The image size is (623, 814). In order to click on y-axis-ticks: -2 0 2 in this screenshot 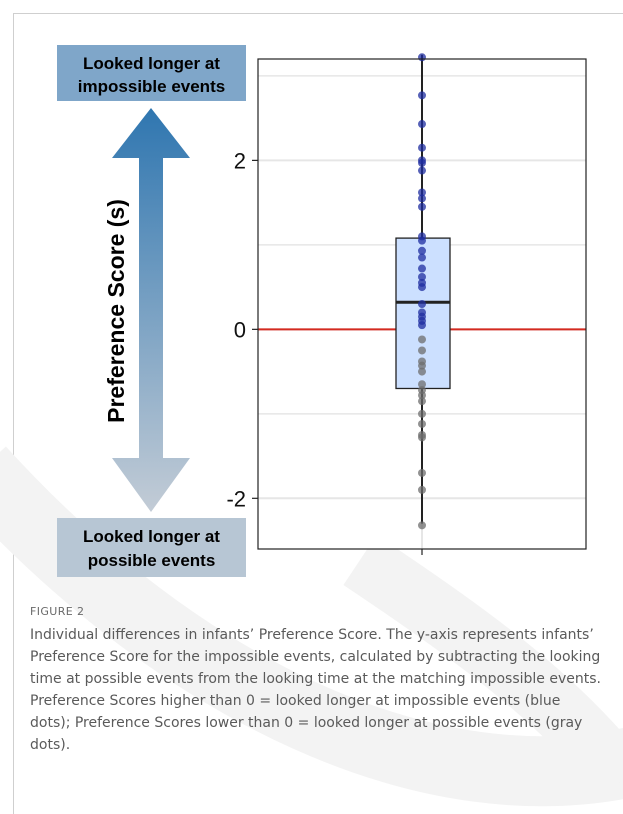, I will do `click(242, 329)`.